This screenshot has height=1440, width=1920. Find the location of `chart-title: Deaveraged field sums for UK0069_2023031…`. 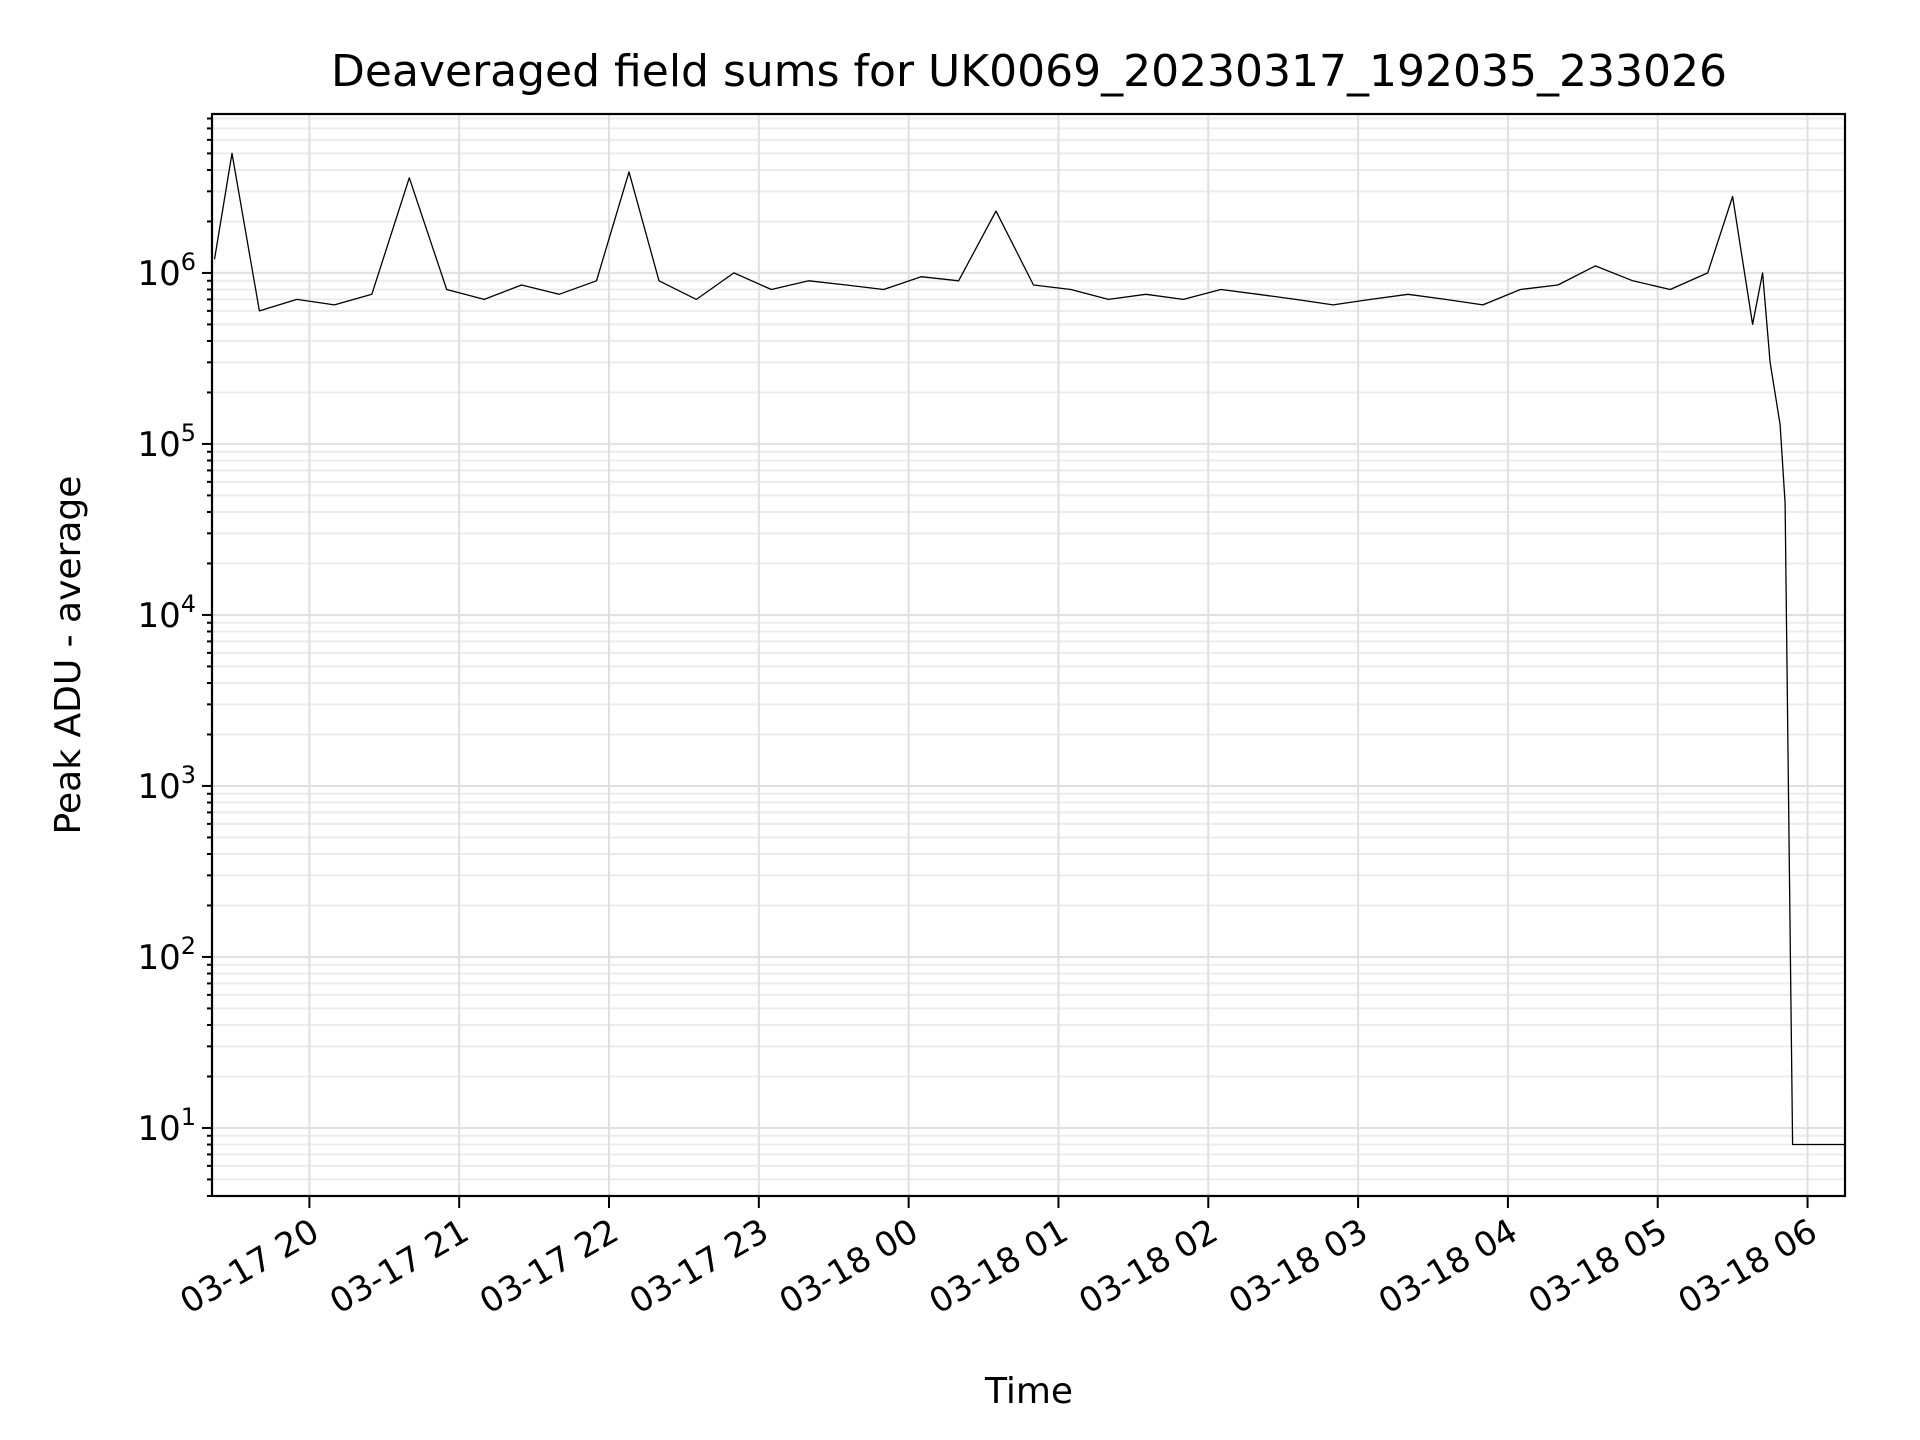

chart-title: Deaveraged field sums for UK0069_2023031… is located at coordinates (1029, 71).